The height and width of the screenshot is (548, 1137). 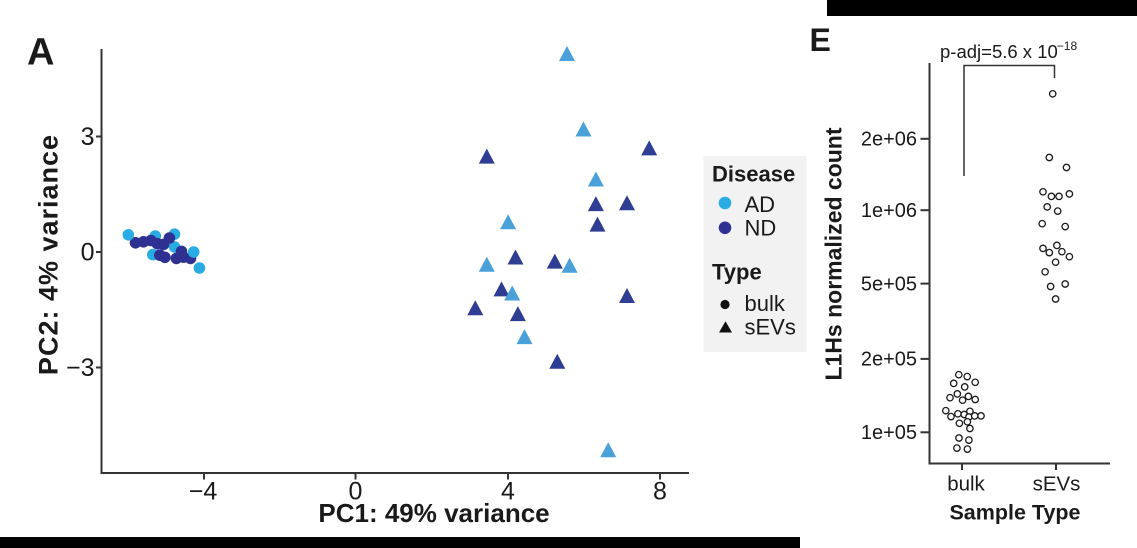 What do you see at coordinates (508, 492) in the screenshot?
I see `svg-text: 4` at bounding box center [508, 492].